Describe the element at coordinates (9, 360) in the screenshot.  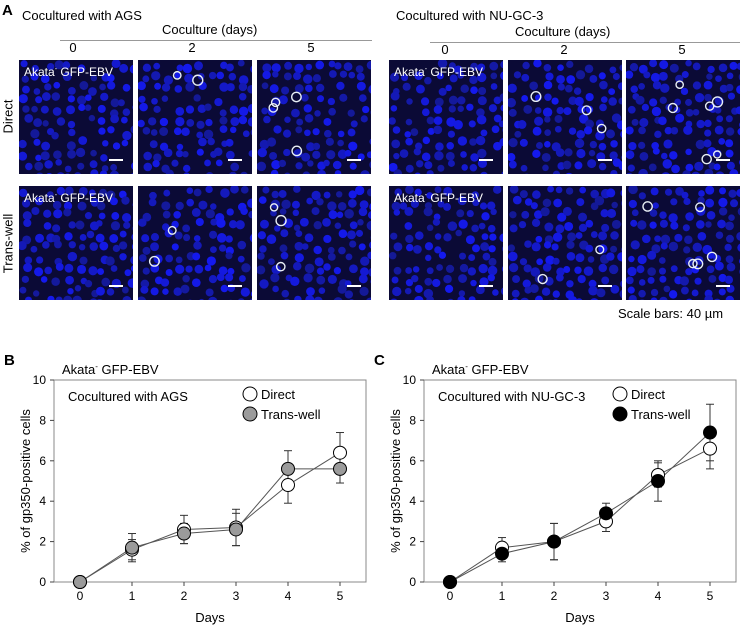
I see `panel-letter: B` at that location.